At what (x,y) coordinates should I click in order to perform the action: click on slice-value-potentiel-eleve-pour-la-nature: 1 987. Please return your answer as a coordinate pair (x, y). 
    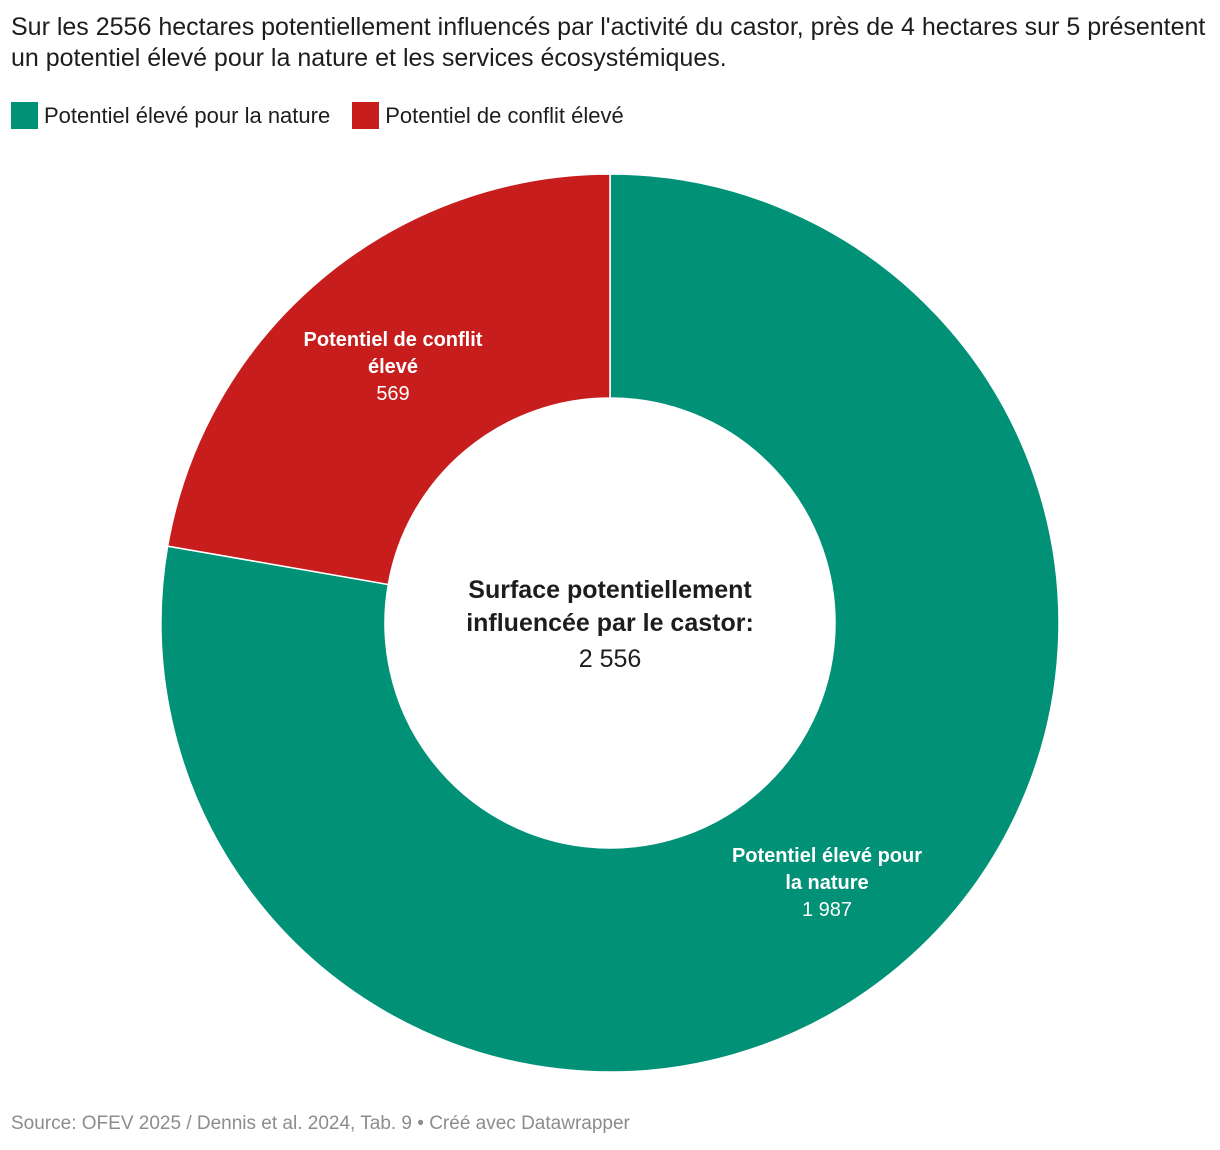
    Looking at the image, I should click on (827, 910).